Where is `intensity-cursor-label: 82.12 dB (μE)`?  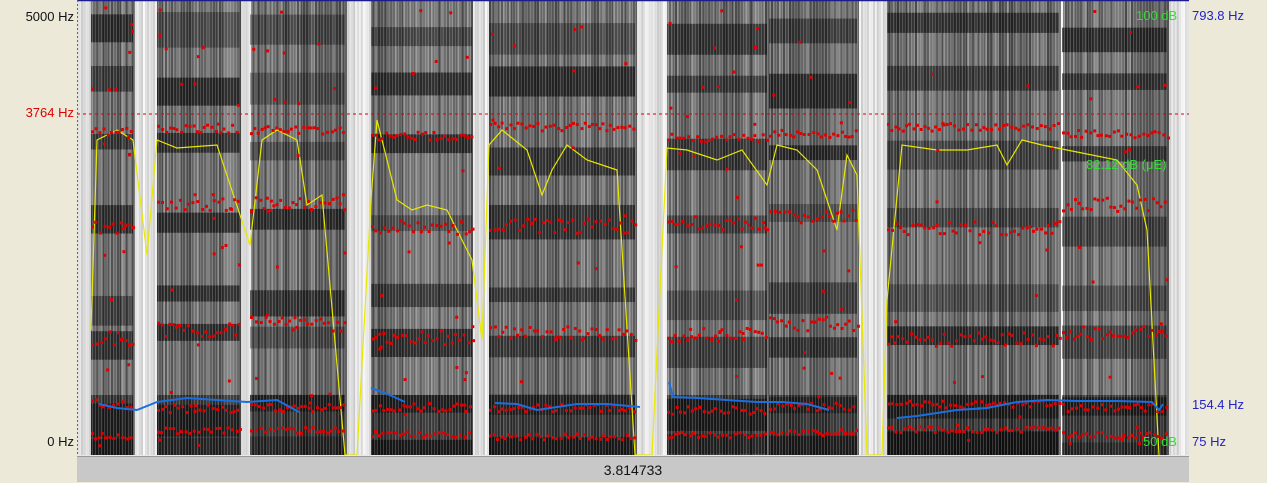
intensity-cursor-label: 82.12 dB (μE) is located at coordinates (1126, 164).